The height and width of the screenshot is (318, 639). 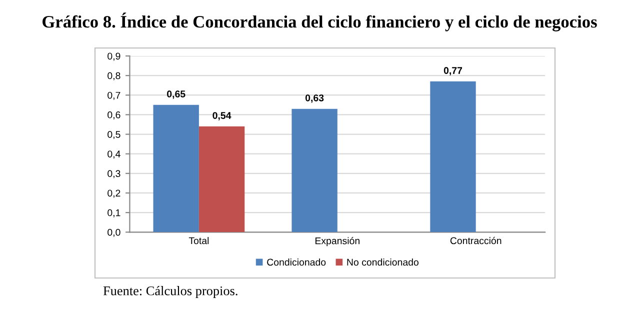 I want to click on y-tick-label: 0,1, so click(x=114, y=213).